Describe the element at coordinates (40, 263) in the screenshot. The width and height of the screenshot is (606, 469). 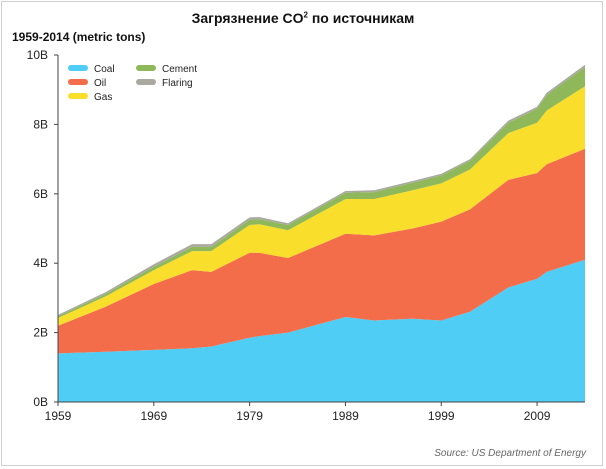
I see `y-tick-label: 4B` at that location.